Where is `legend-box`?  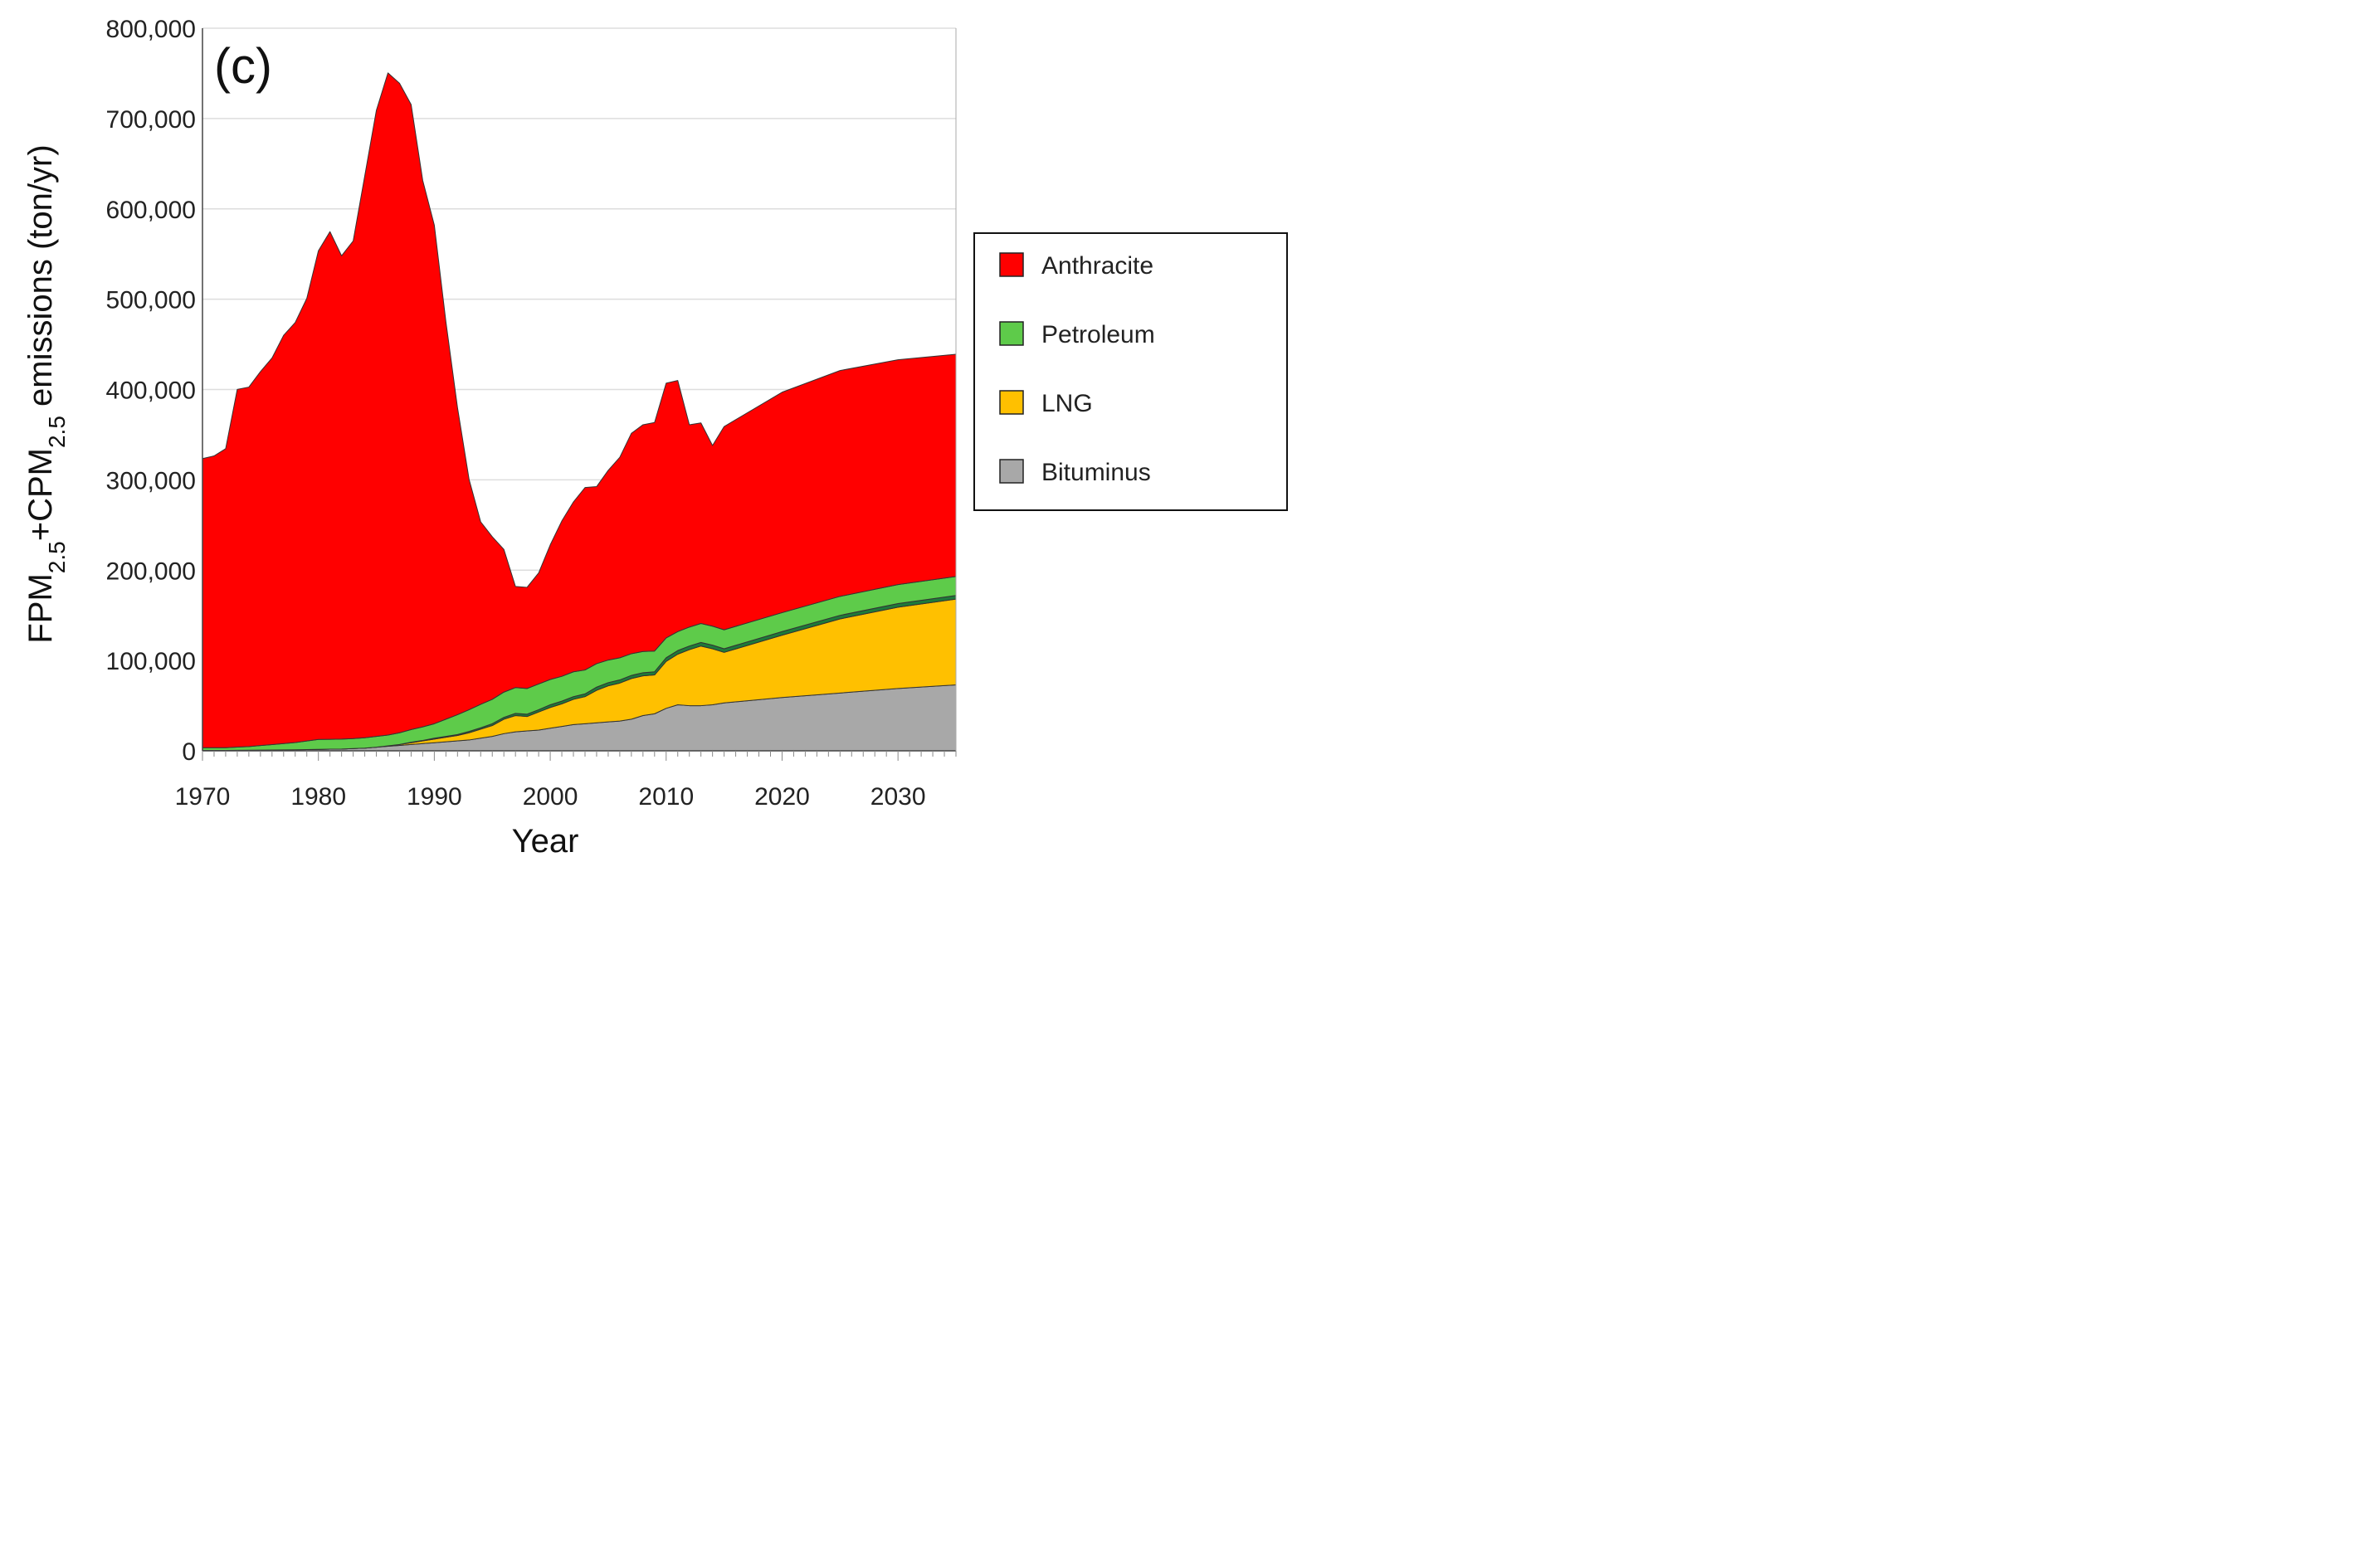 legend-box is located at coordinates (1130, 371).